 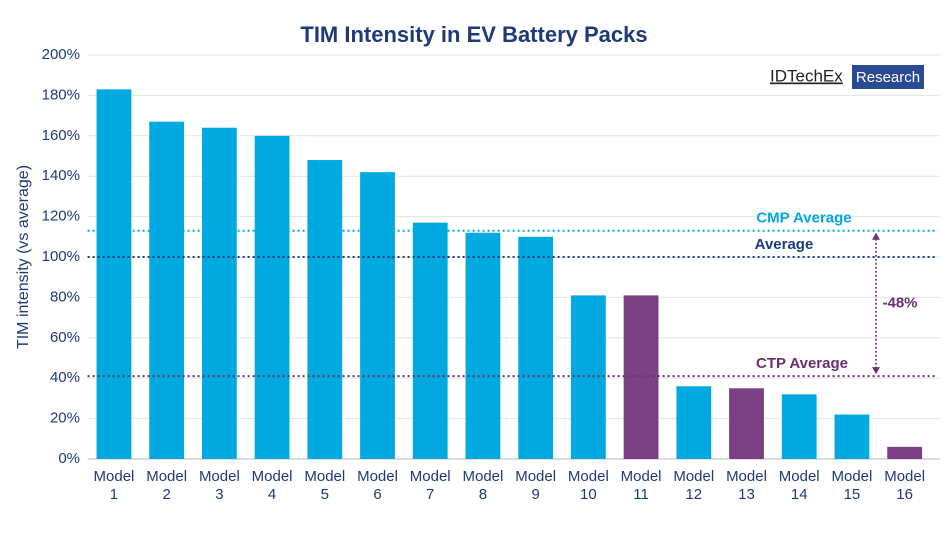 I want to click on y-tick-label: 140%, so click(x=61, y=175).